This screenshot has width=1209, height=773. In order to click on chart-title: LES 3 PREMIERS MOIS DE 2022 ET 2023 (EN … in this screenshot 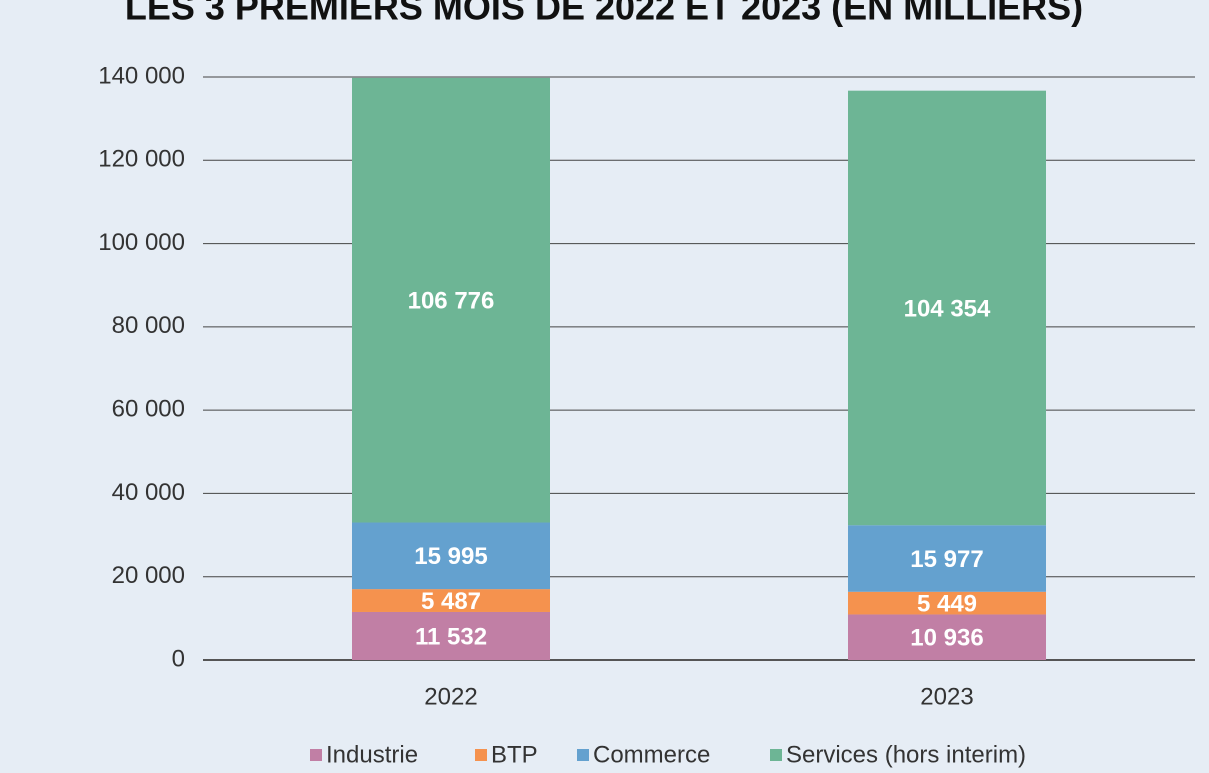, I will do `click(604, 14)`.